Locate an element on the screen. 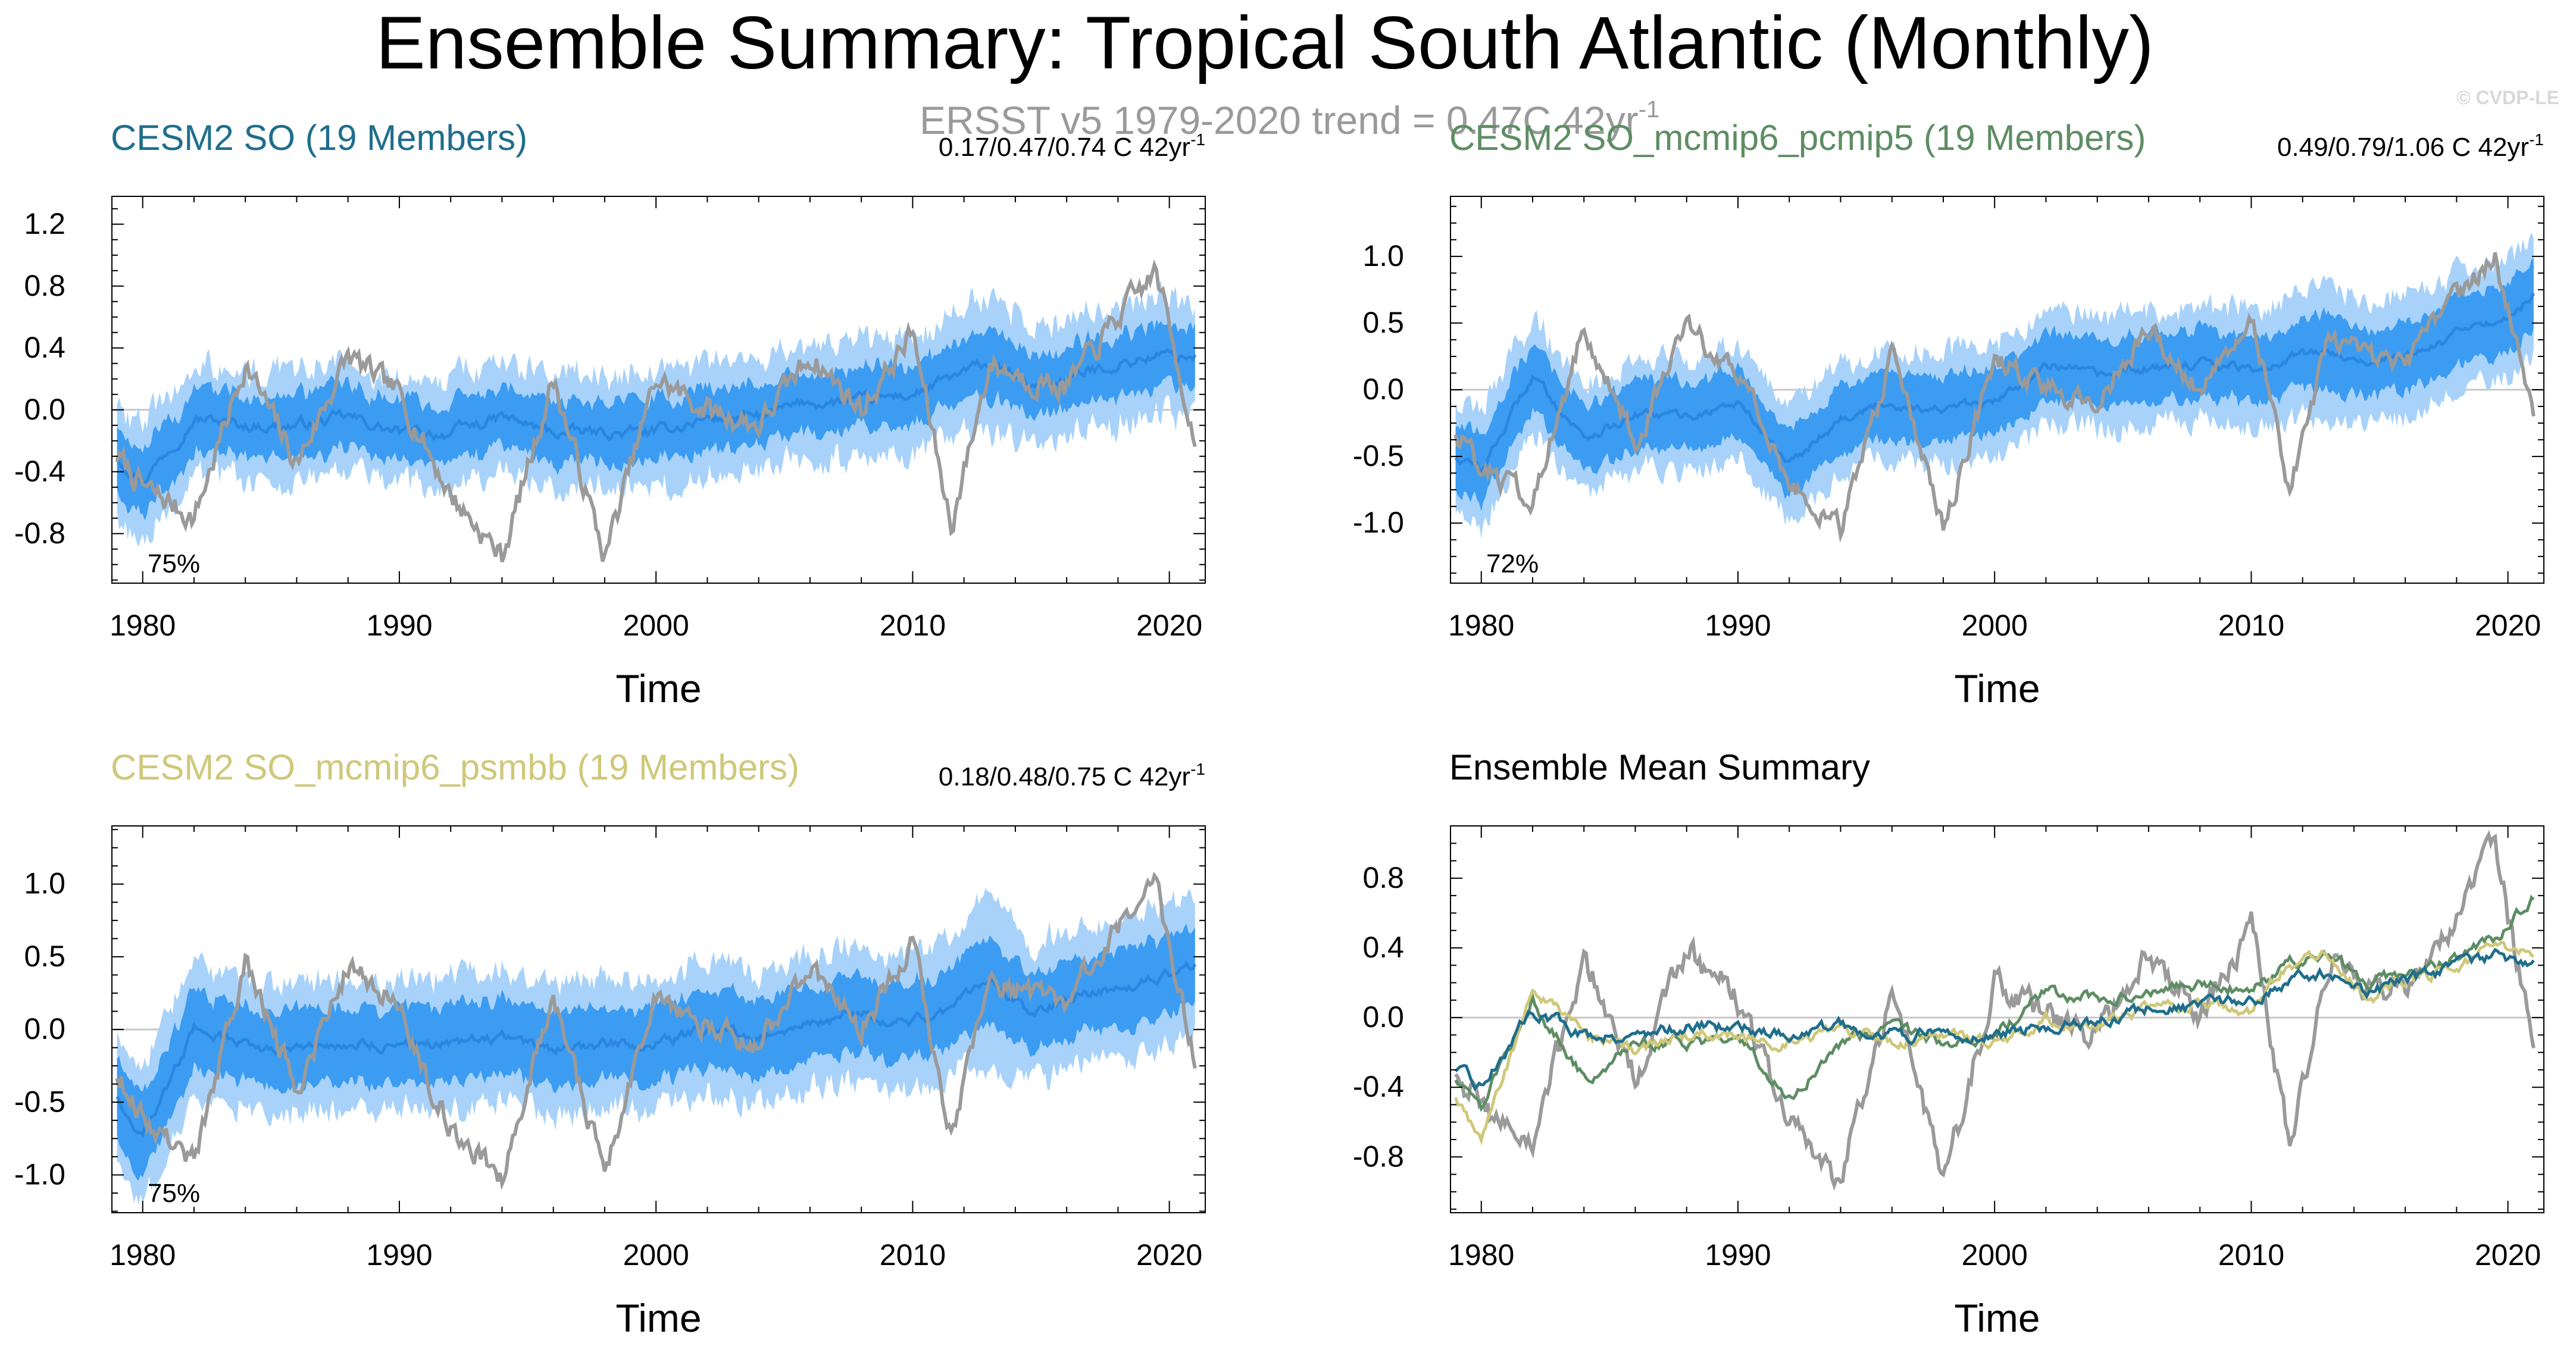 The height and width of the screenshot is (1368, 2576). obs-trend-sup: -1 is located at coordinates (1649, 110).